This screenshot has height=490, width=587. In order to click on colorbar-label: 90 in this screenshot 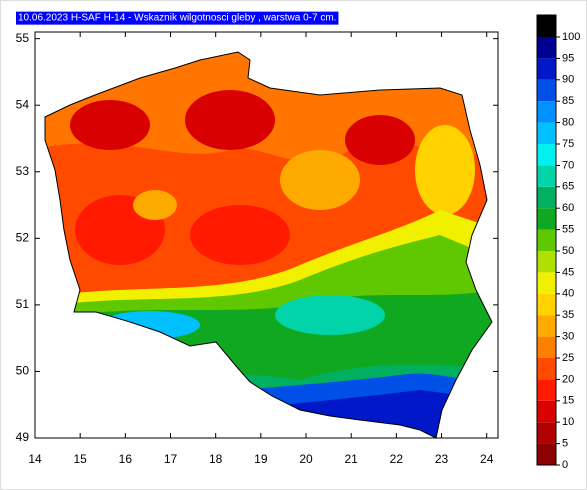, I will do `click(568, 80)`.